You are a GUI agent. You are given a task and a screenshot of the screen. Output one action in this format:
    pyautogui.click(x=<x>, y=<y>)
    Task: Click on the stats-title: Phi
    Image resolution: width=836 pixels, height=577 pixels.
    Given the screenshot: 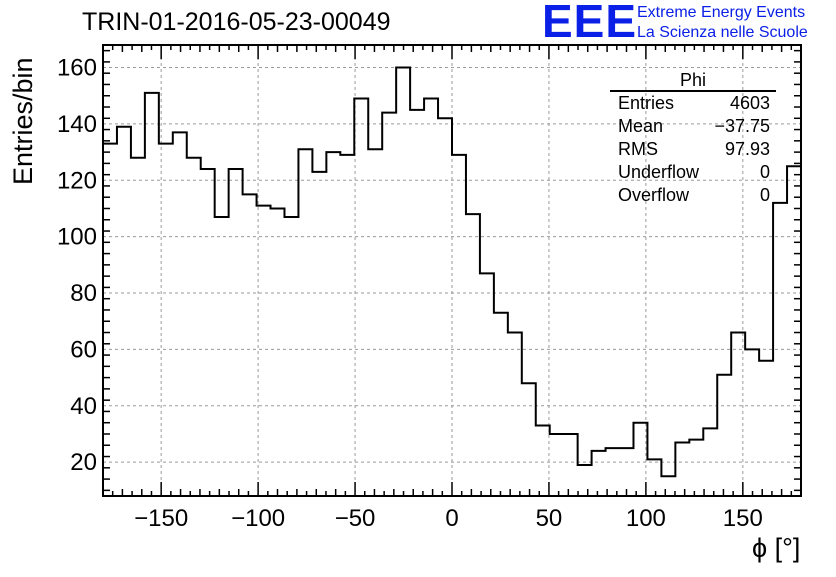 What is the action you would take?
    pyautogui.click(x=693, y=81)
    